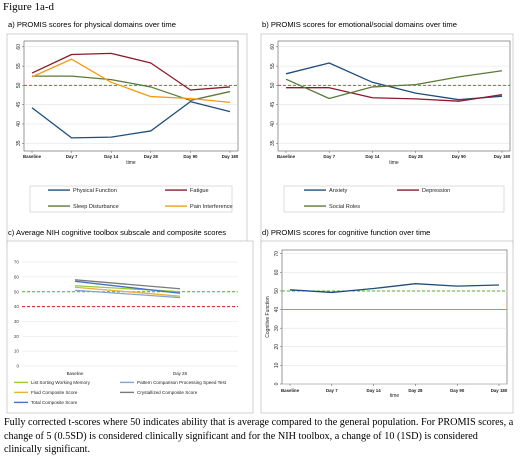 The height and width of the screenshot is (473, 520). Describe the element at coordinates (394, 199) in the screenshot. I see `legend-box-b` at that location.